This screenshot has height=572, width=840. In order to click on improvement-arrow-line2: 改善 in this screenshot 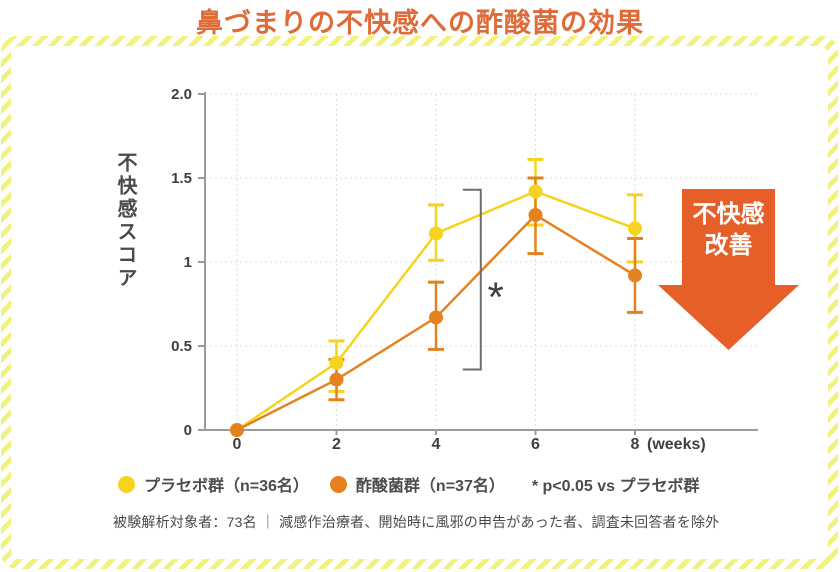, I will do `click(728, 245)`.